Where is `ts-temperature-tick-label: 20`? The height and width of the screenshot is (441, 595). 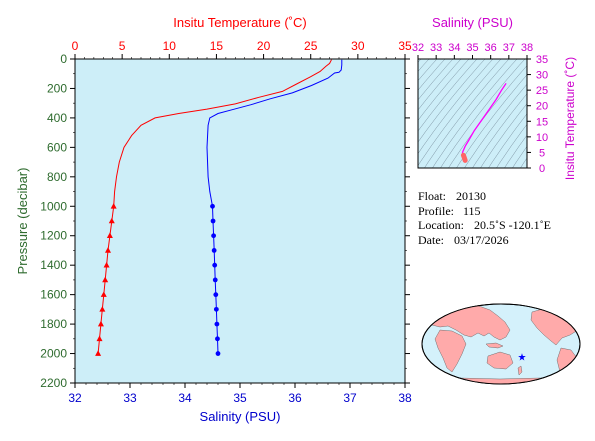
ts-temperature-tick-label: 20 is located at coordinates (542, 107).